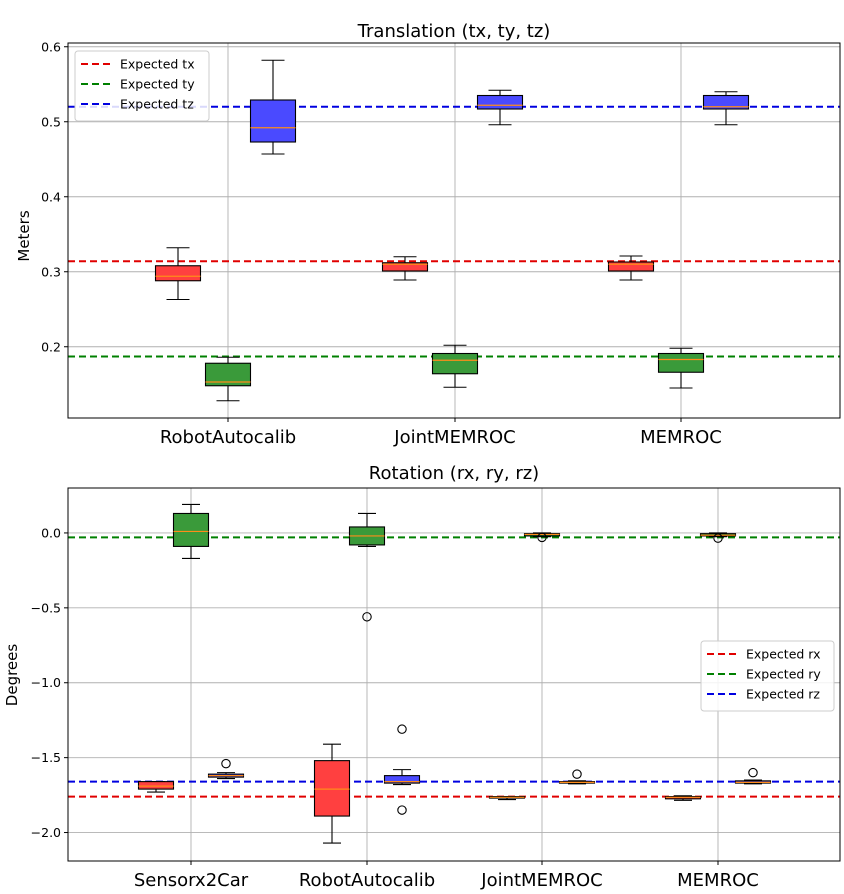 The image size is (844, 894). I want to click on rotation-xtick-jointmemroc: JointMEMROC, so click(541, 880).